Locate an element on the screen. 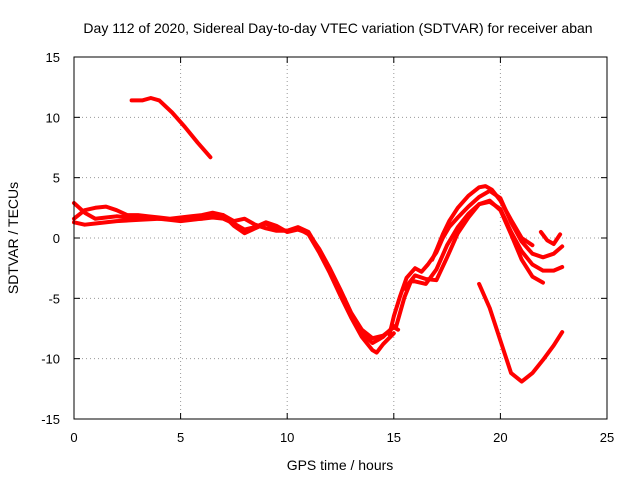  x-tick-label: 10 is located at coordinates (287, 437).